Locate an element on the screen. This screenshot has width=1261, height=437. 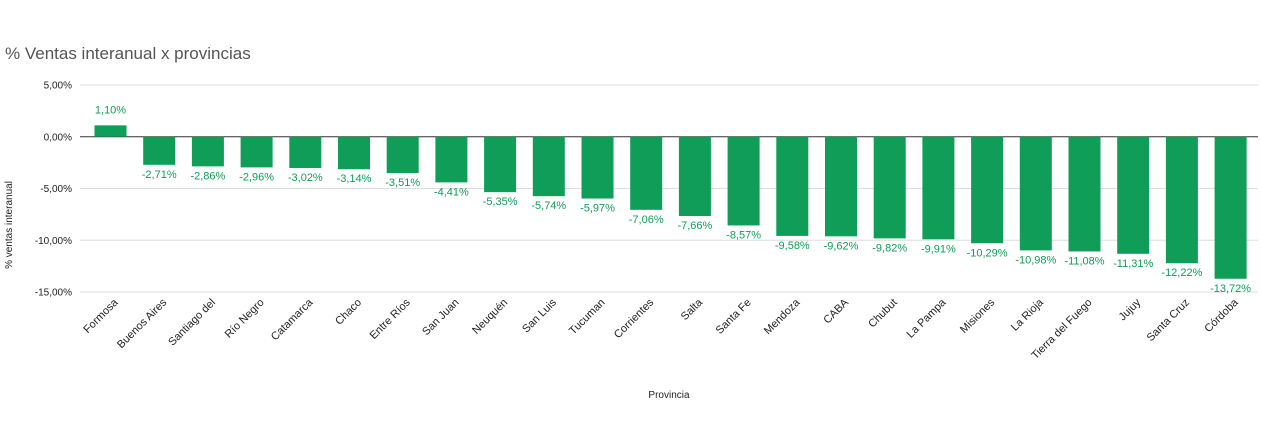
x-tick-label: Río Negro is located at coordinates (245, 319).